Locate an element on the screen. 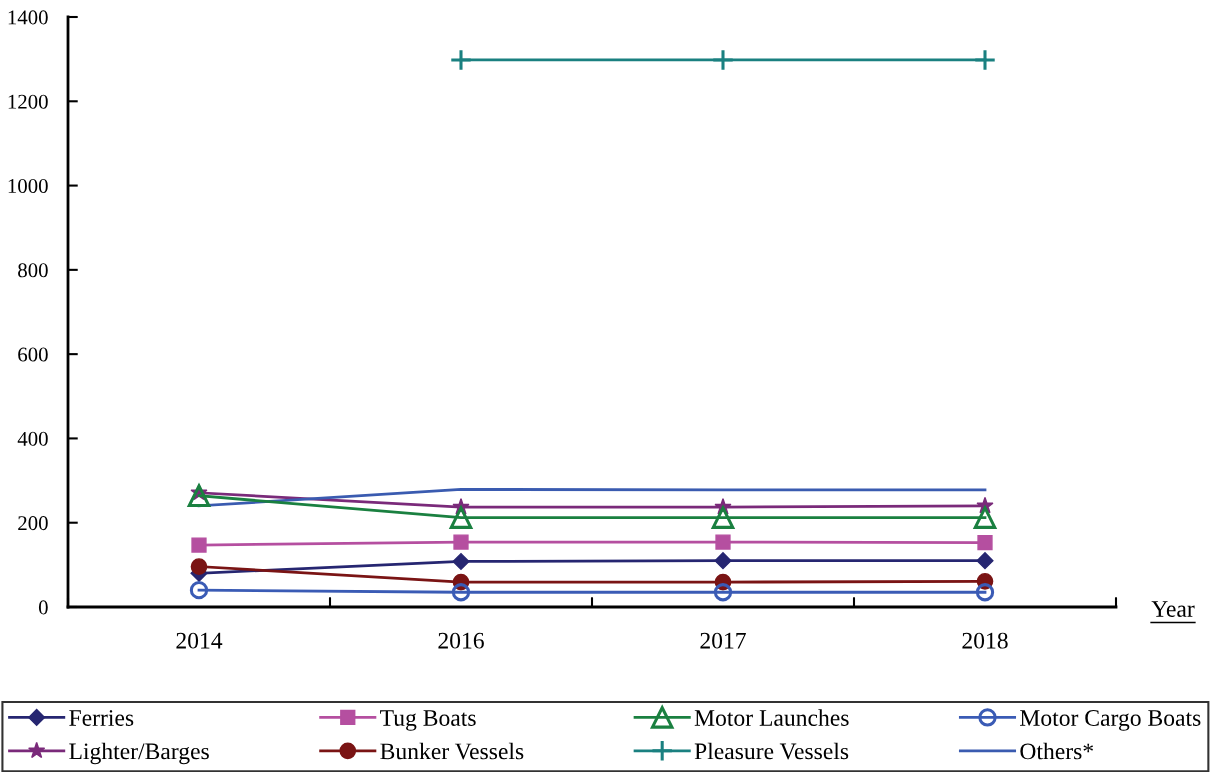 The width and height of the screenshot is (1212, 772). x-axis-title: Year is located at coordinates (1173, 609).